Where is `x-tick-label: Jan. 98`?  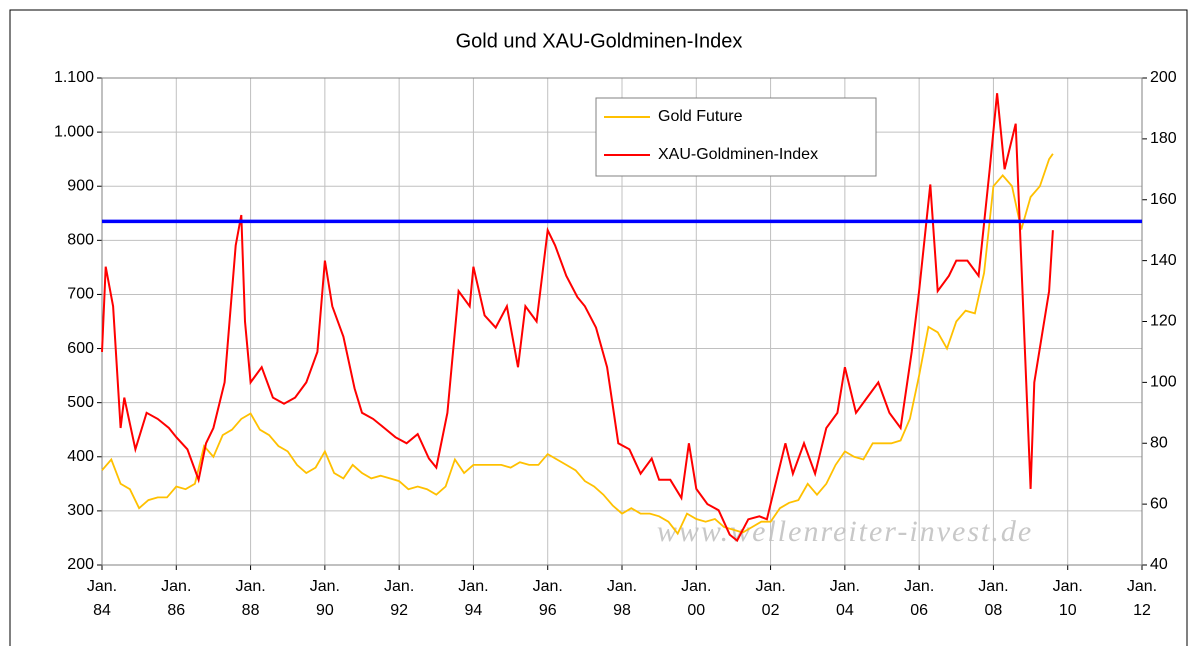 x-tick-label: Jan. 98 is located at coordinates (622, 598).